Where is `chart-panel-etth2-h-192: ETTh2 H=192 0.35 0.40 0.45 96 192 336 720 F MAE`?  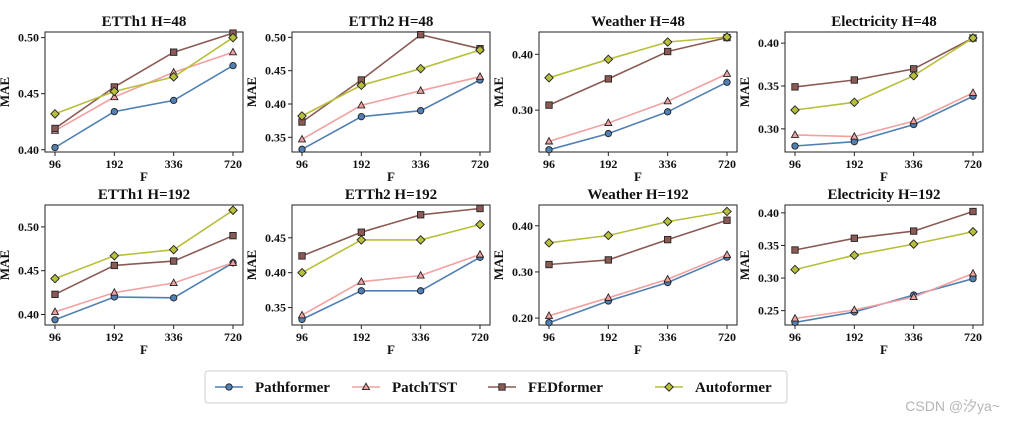
chart-panel-etth2-h-192: ETTh2 H=192 0.35 0.40 0.45 96 192 336 720 F MAE is located at coordinates (367, 272).